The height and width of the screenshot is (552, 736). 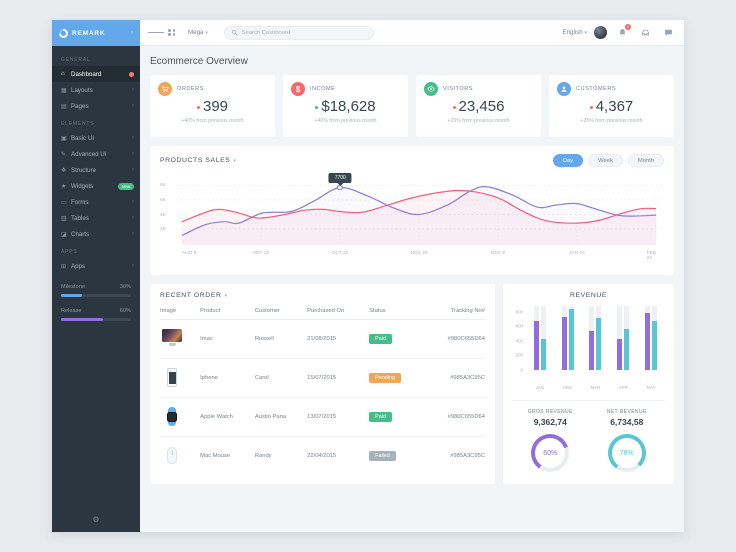 I want to click on y-axis-tick: 400, so click(x=519, y=341).